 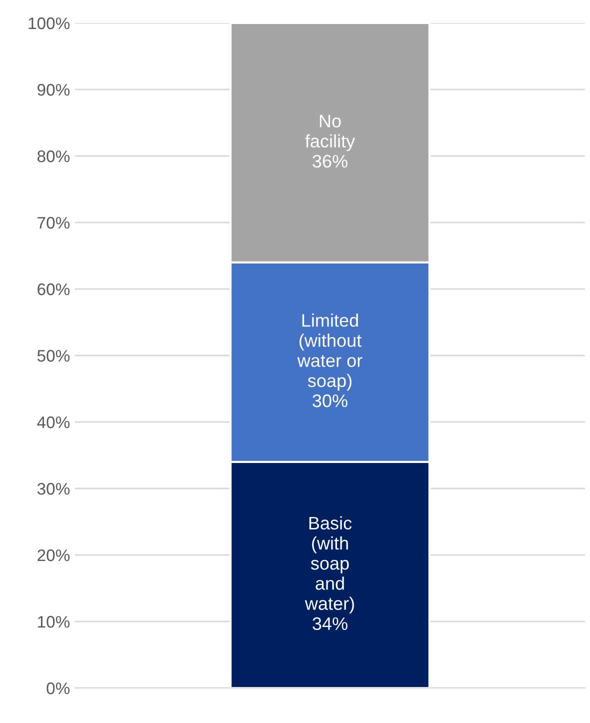 What do you see at coordinates (54, 222) in the screenshot?
I see `y-tick-label: 70%` at bounding box center [54, 222].